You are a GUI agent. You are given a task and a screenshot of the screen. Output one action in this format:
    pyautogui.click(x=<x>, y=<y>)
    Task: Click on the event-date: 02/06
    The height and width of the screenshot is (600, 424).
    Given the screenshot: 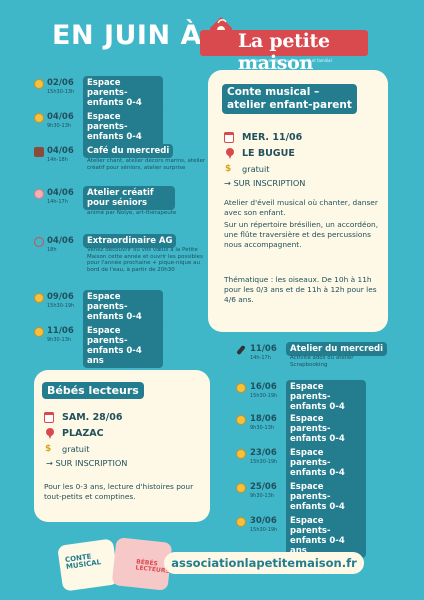 What is the action you would take?
    pyautogui.click(x=60, y=83)
    